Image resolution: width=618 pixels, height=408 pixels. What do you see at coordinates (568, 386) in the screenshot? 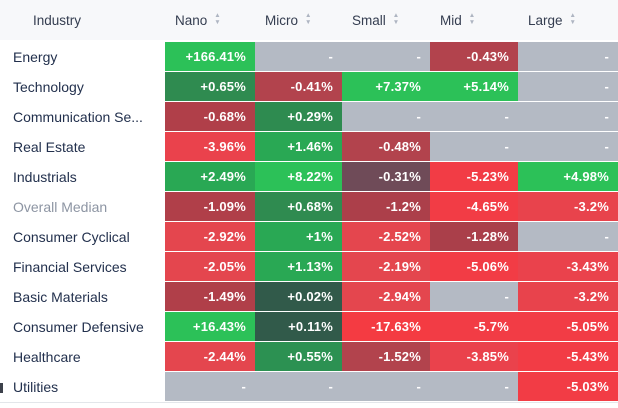
I see `value-cell: -5.03%` at bounding box center [568, 386].